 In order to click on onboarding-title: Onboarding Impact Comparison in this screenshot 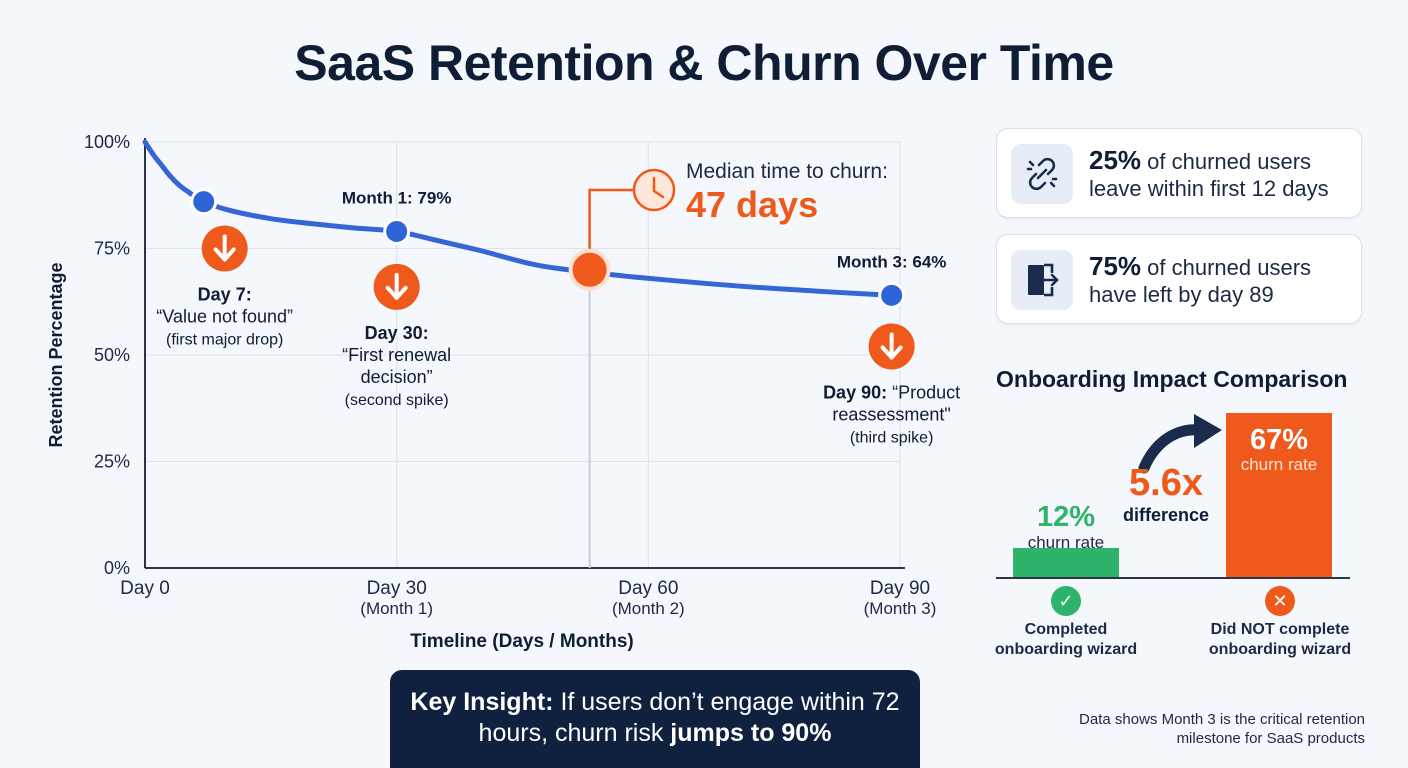, I will do `click(1172, 379)`.